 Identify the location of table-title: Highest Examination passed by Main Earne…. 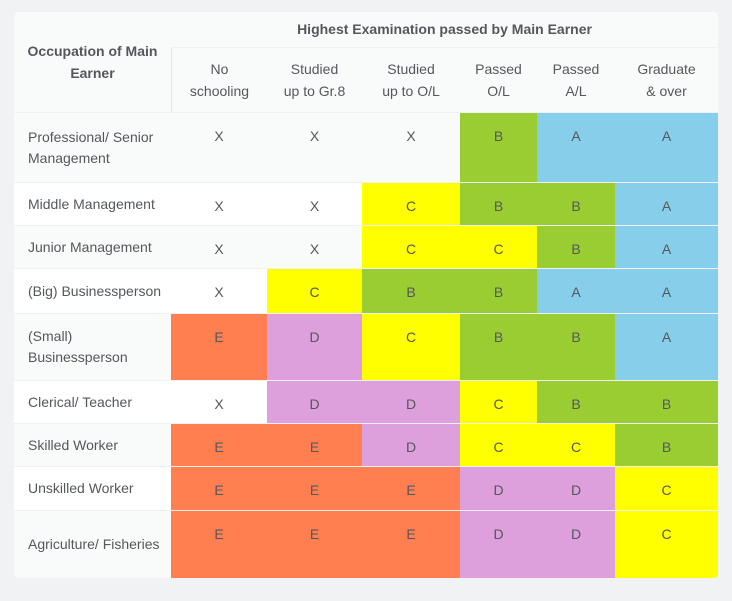
(444, 29).